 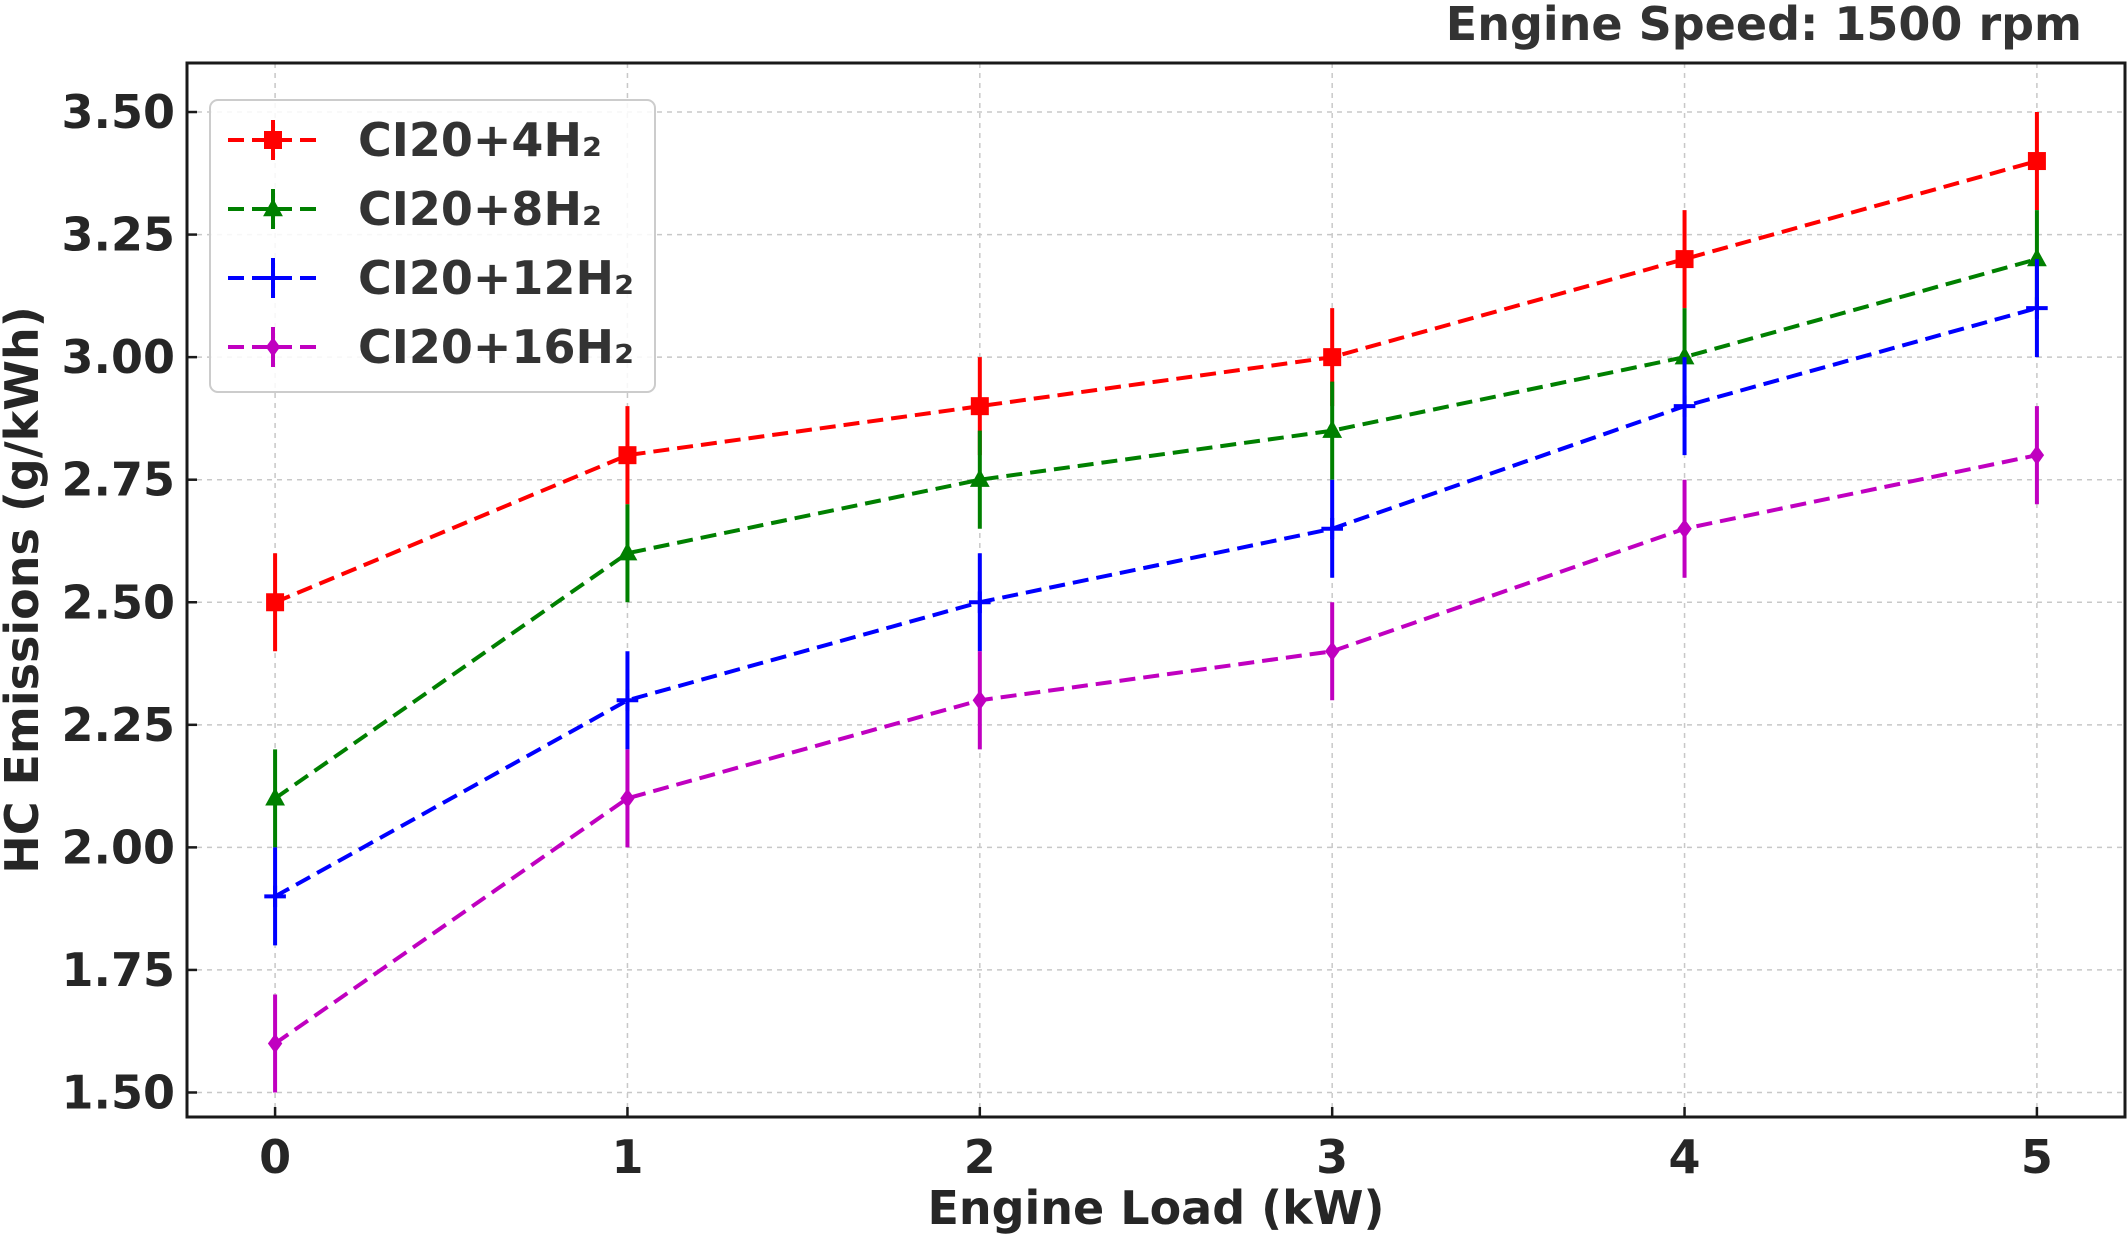 I want to click on x-tick-label: 2, so click(x=980, y=1157).